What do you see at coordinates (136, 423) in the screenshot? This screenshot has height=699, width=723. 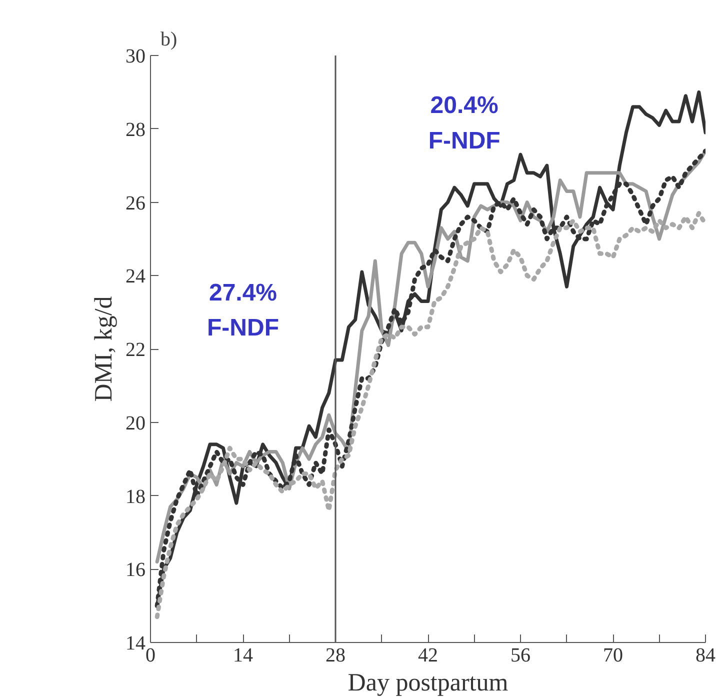 I see `y-tick-label: 20` at bounding box center [136, 423].